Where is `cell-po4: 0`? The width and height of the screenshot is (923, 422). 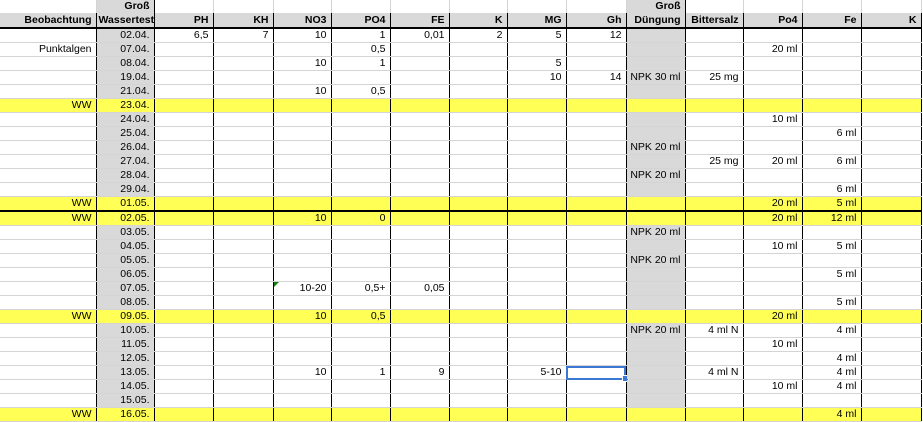
cell-po4: 0 is located at coordinates (361, 218).